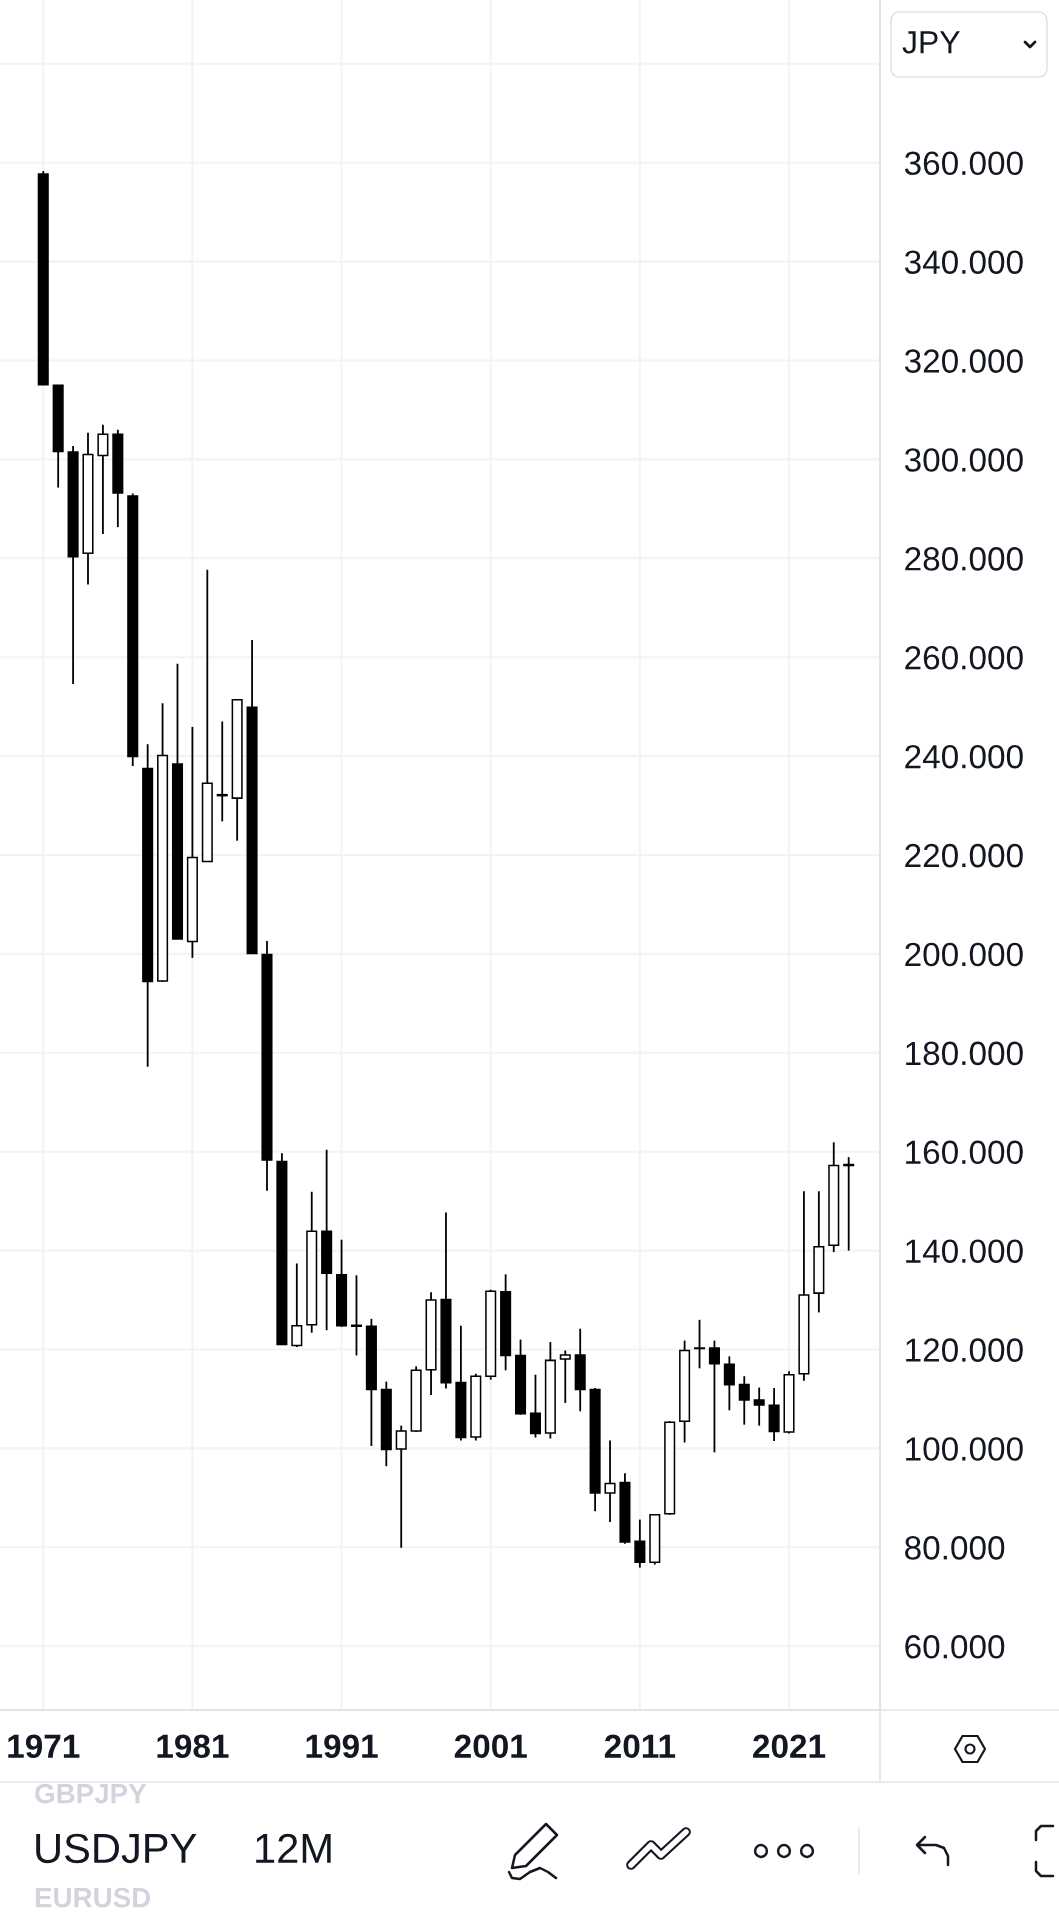 This screenshot has height=1920, width=1059. What do you see at coordinates (964, 559) in the screenshot?
I see `y-tick-label: 280.000` at bounding box center [964, 559].